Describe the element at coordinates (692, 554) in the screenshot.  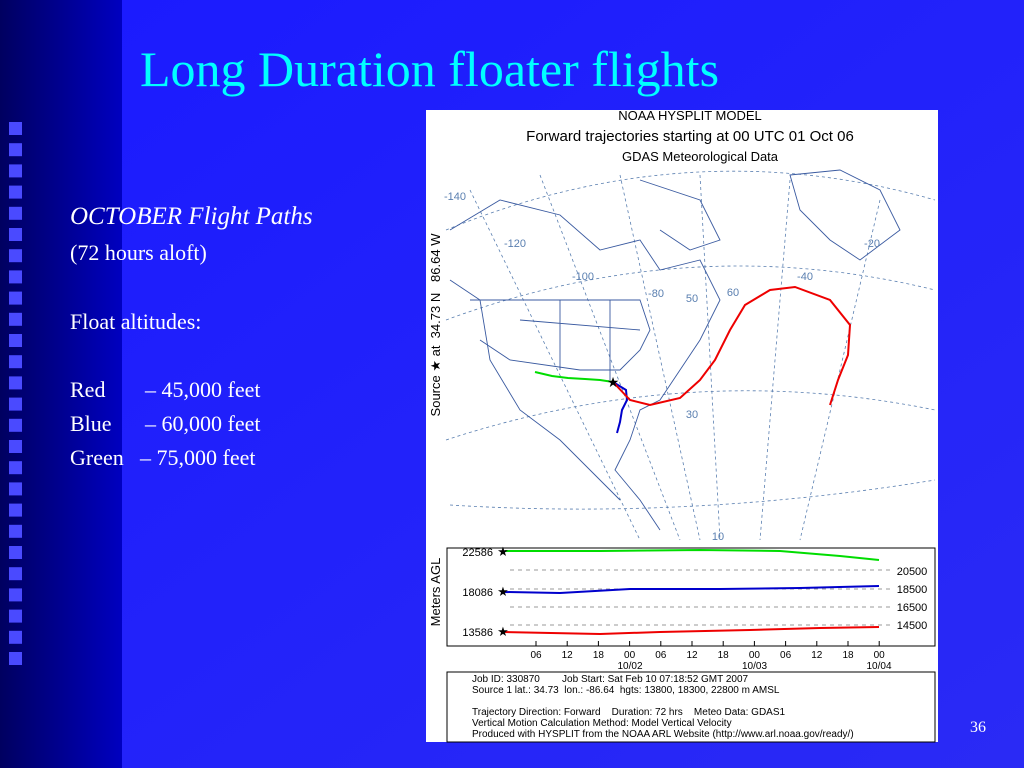
I see `green-height` at that location.